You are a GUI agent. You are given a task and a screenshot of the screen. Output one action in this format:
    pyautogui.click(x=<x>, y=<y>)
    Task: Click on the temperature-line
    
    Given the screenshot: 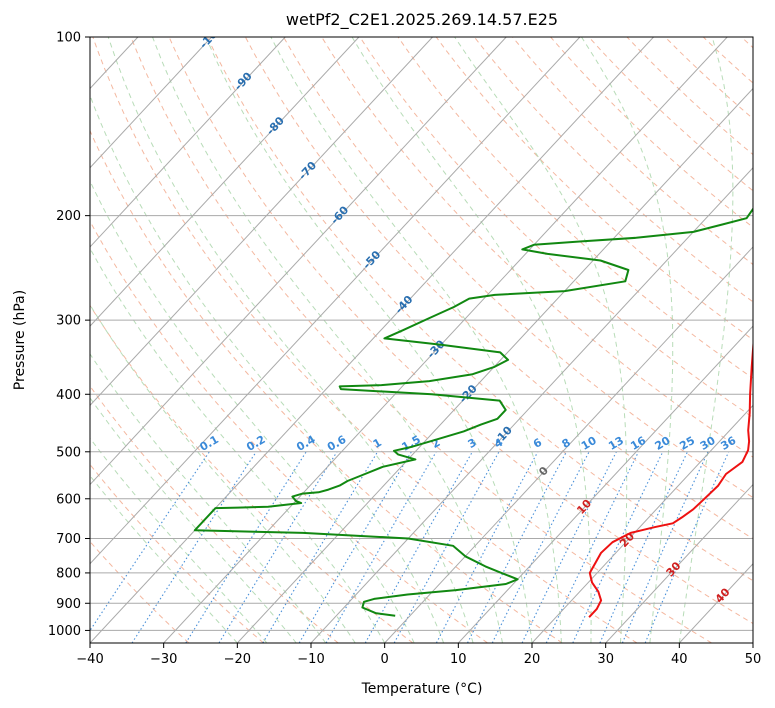 What is the action you would take?
    pyautogui.click(x=670, y=477)
    